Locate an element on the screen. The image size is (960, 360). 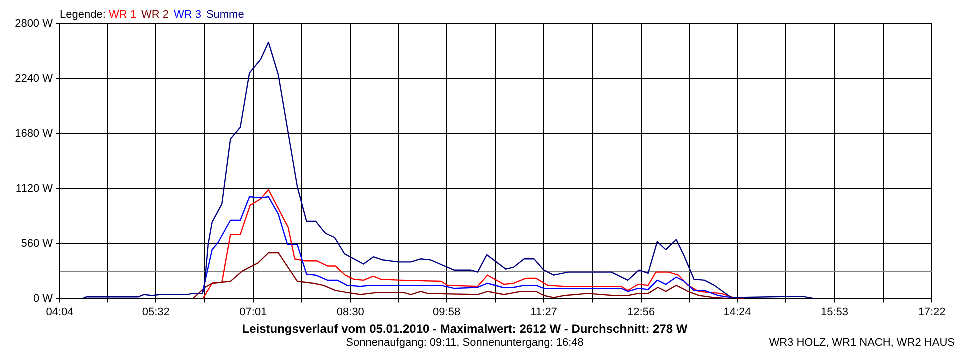
x-tick-label: 11:27 is located at coordinates (544, 312).